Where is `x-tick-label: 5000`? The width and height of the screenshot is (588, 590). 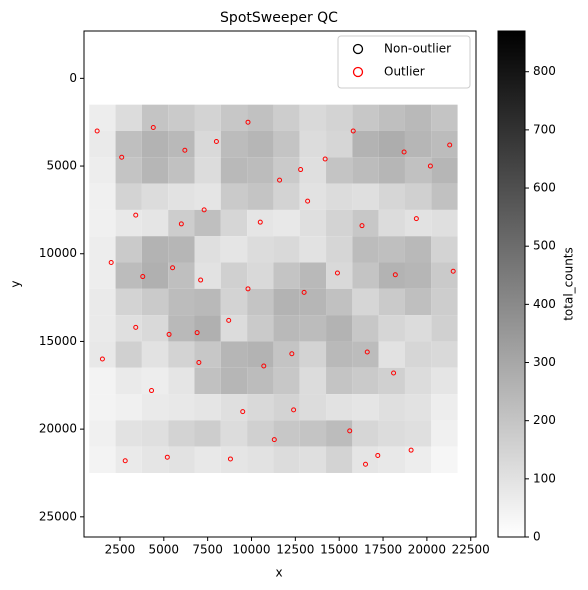
x-tick-label: 5000 is located at coordinates (164, 550).